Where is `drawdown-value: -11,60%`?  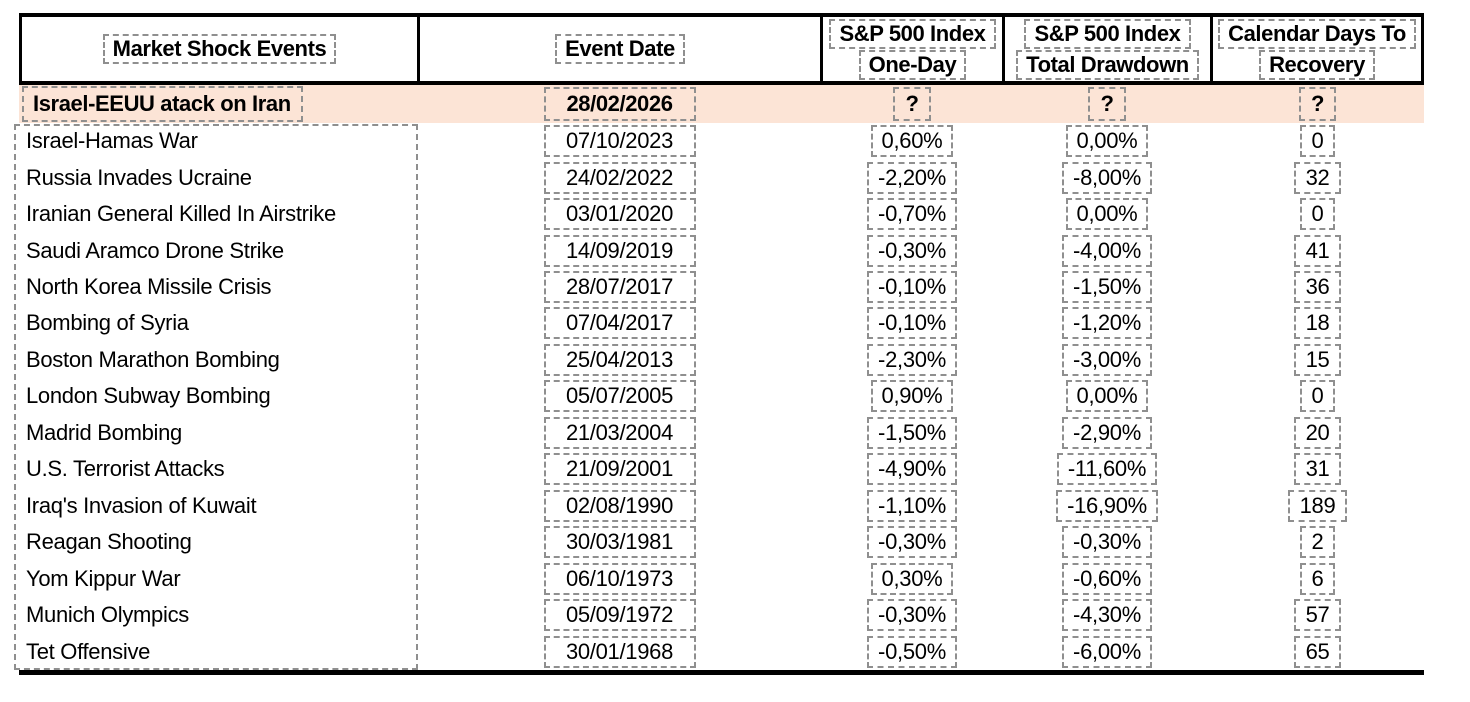 drawdown-value: -11,60% is located at coordinates (1107, 469).